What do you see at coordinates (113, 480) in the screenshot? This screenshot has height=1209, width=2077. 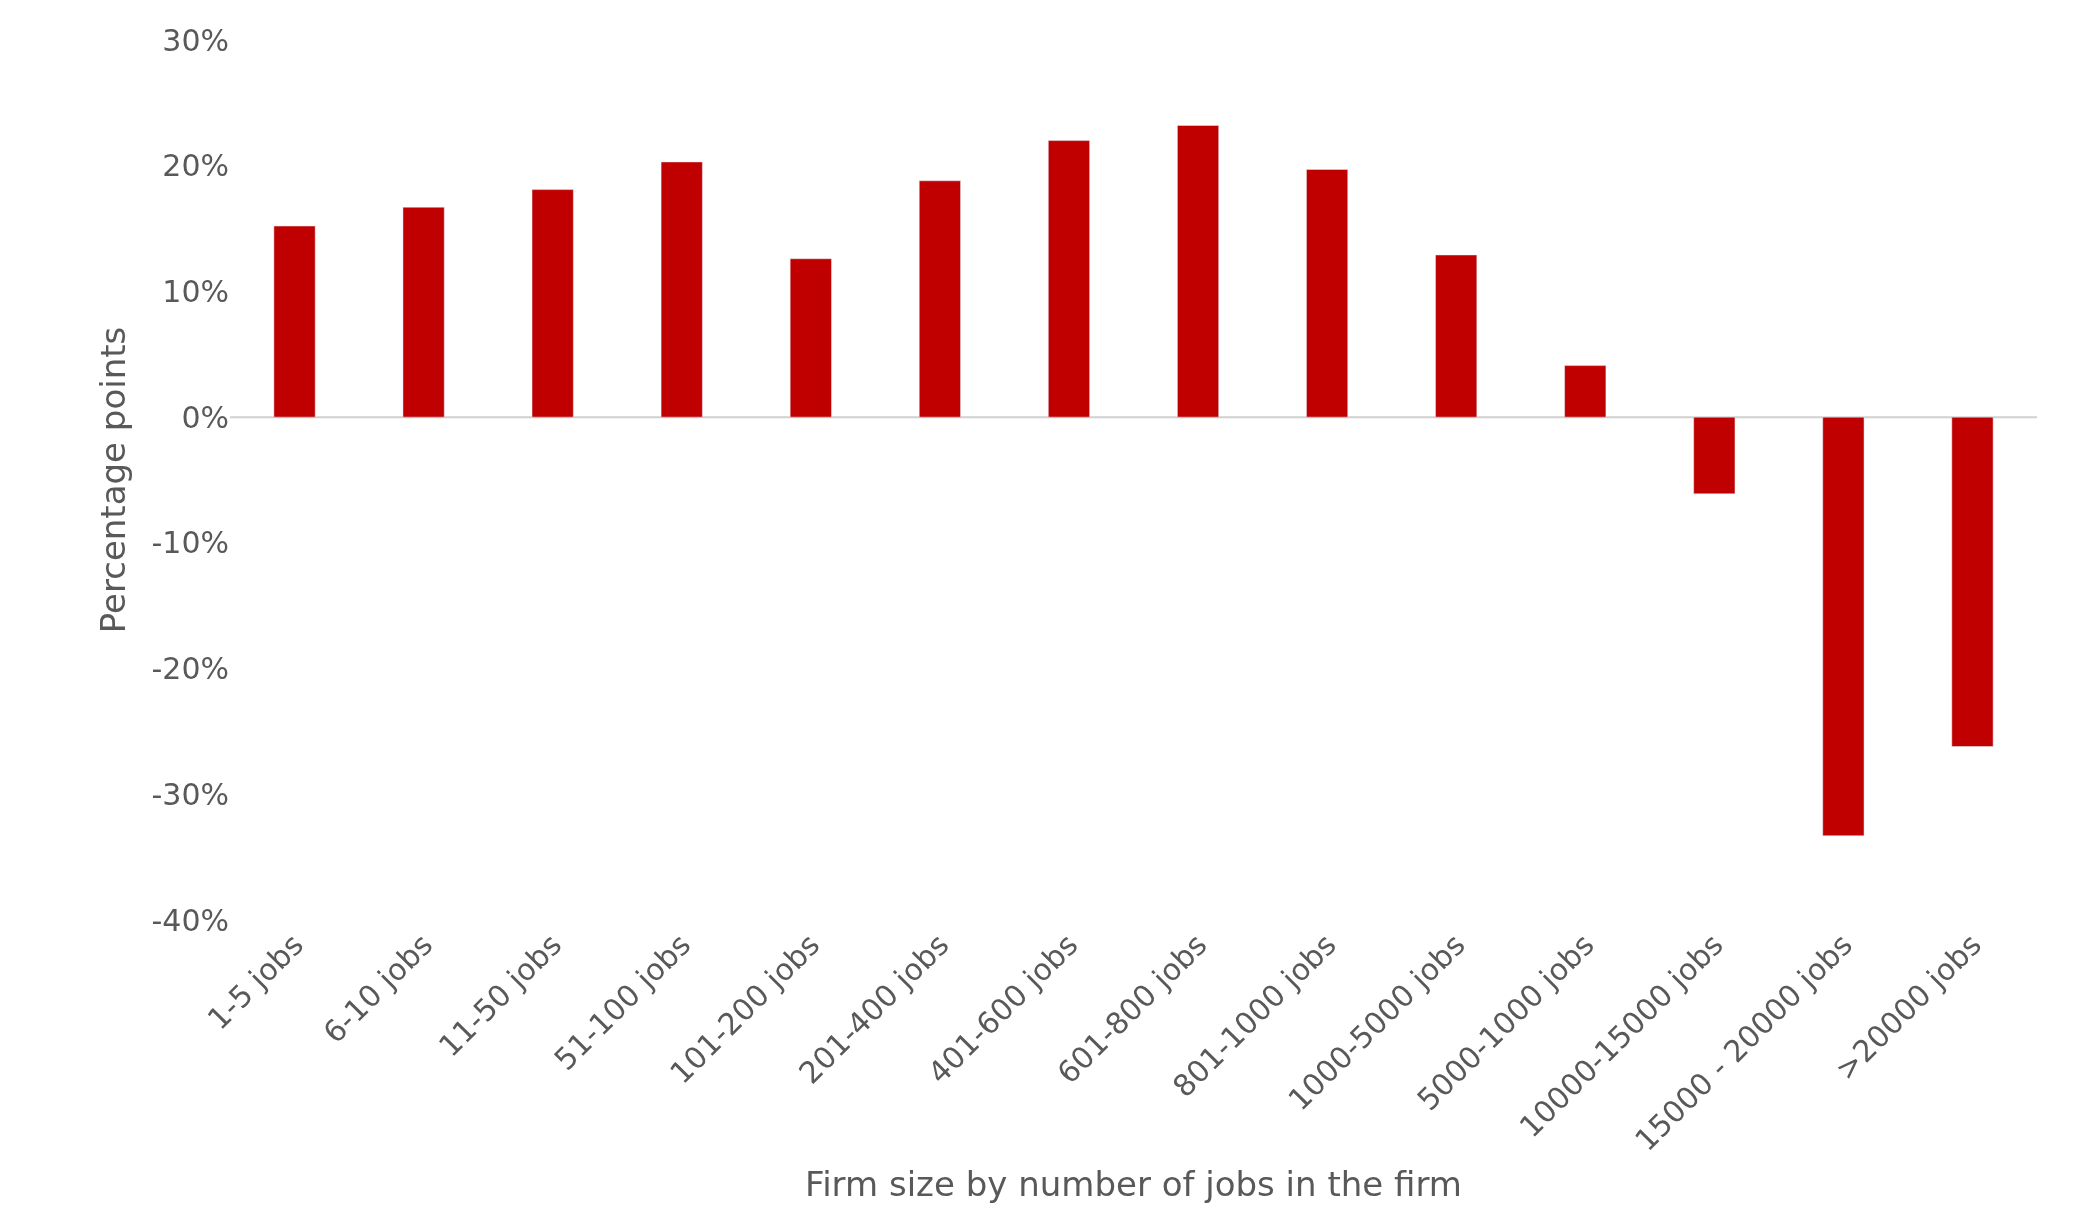 I see `y-axis-title: Percentage points` at bounding box center [113, 480].